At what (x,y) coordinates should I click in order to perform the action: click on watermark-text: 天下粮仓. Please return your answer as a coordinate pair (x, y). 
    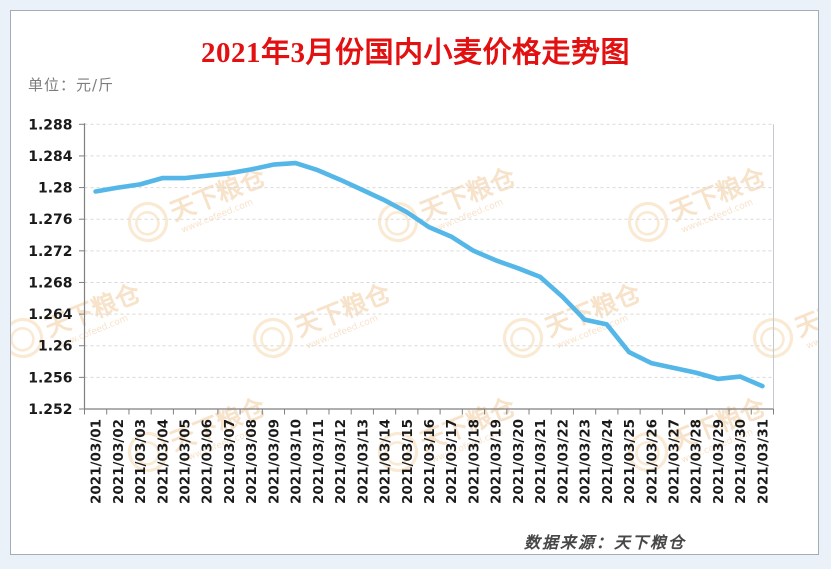
    Looking at the image, I should click on (811, 310).